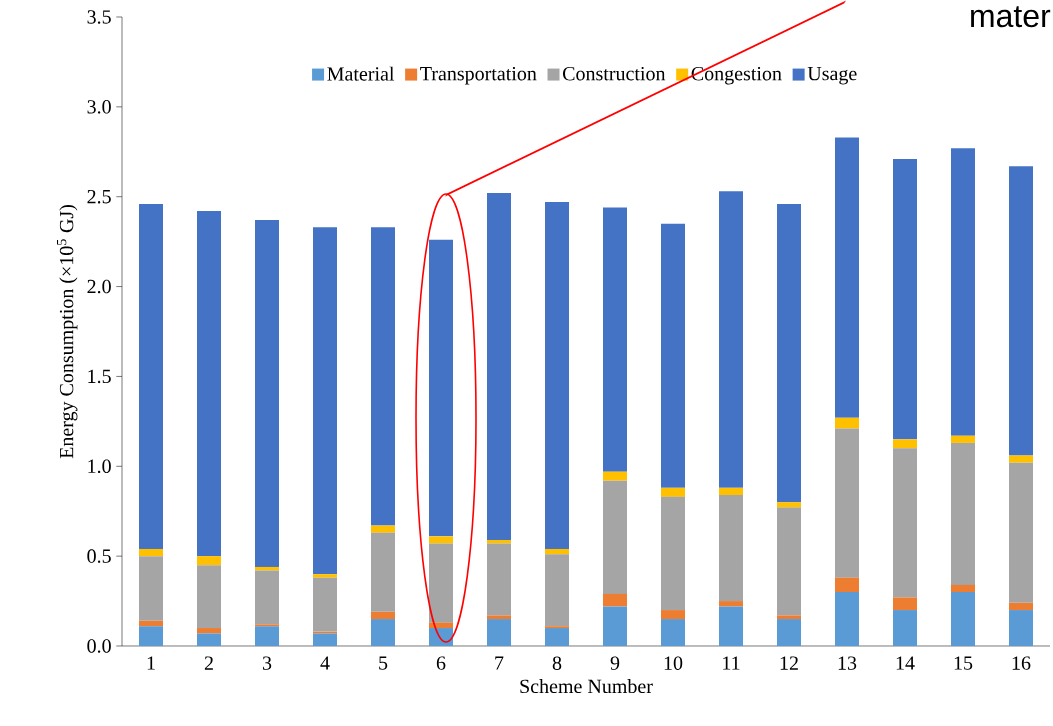  I want to click on x-tick-label: 13, so click(847, 663).